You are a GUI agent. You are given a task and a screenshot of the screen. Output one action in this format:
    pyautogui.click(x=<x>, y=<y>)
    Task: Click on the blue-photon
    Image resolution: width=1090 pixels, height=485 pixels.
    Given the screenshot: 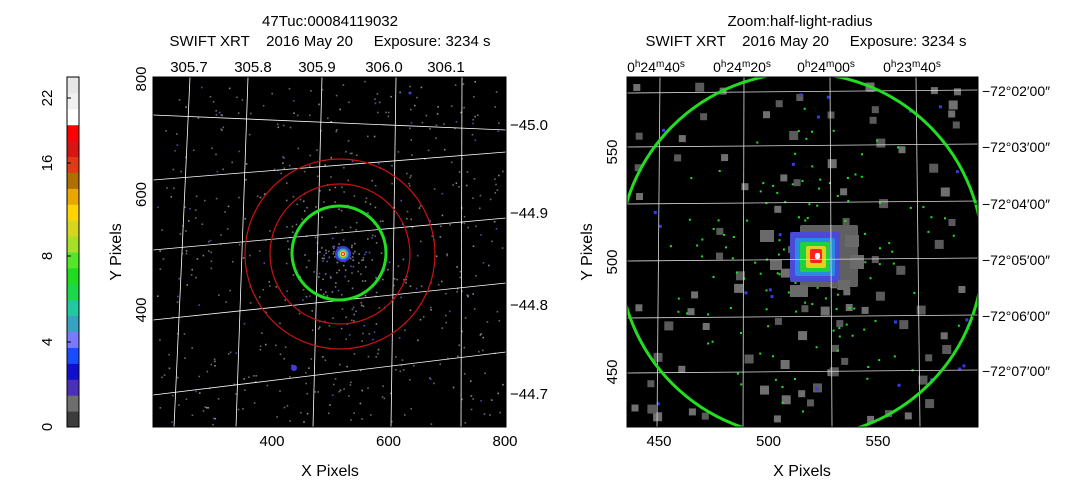 What is the action you would take?
    pyautogui.click(x=964, y=366)
    